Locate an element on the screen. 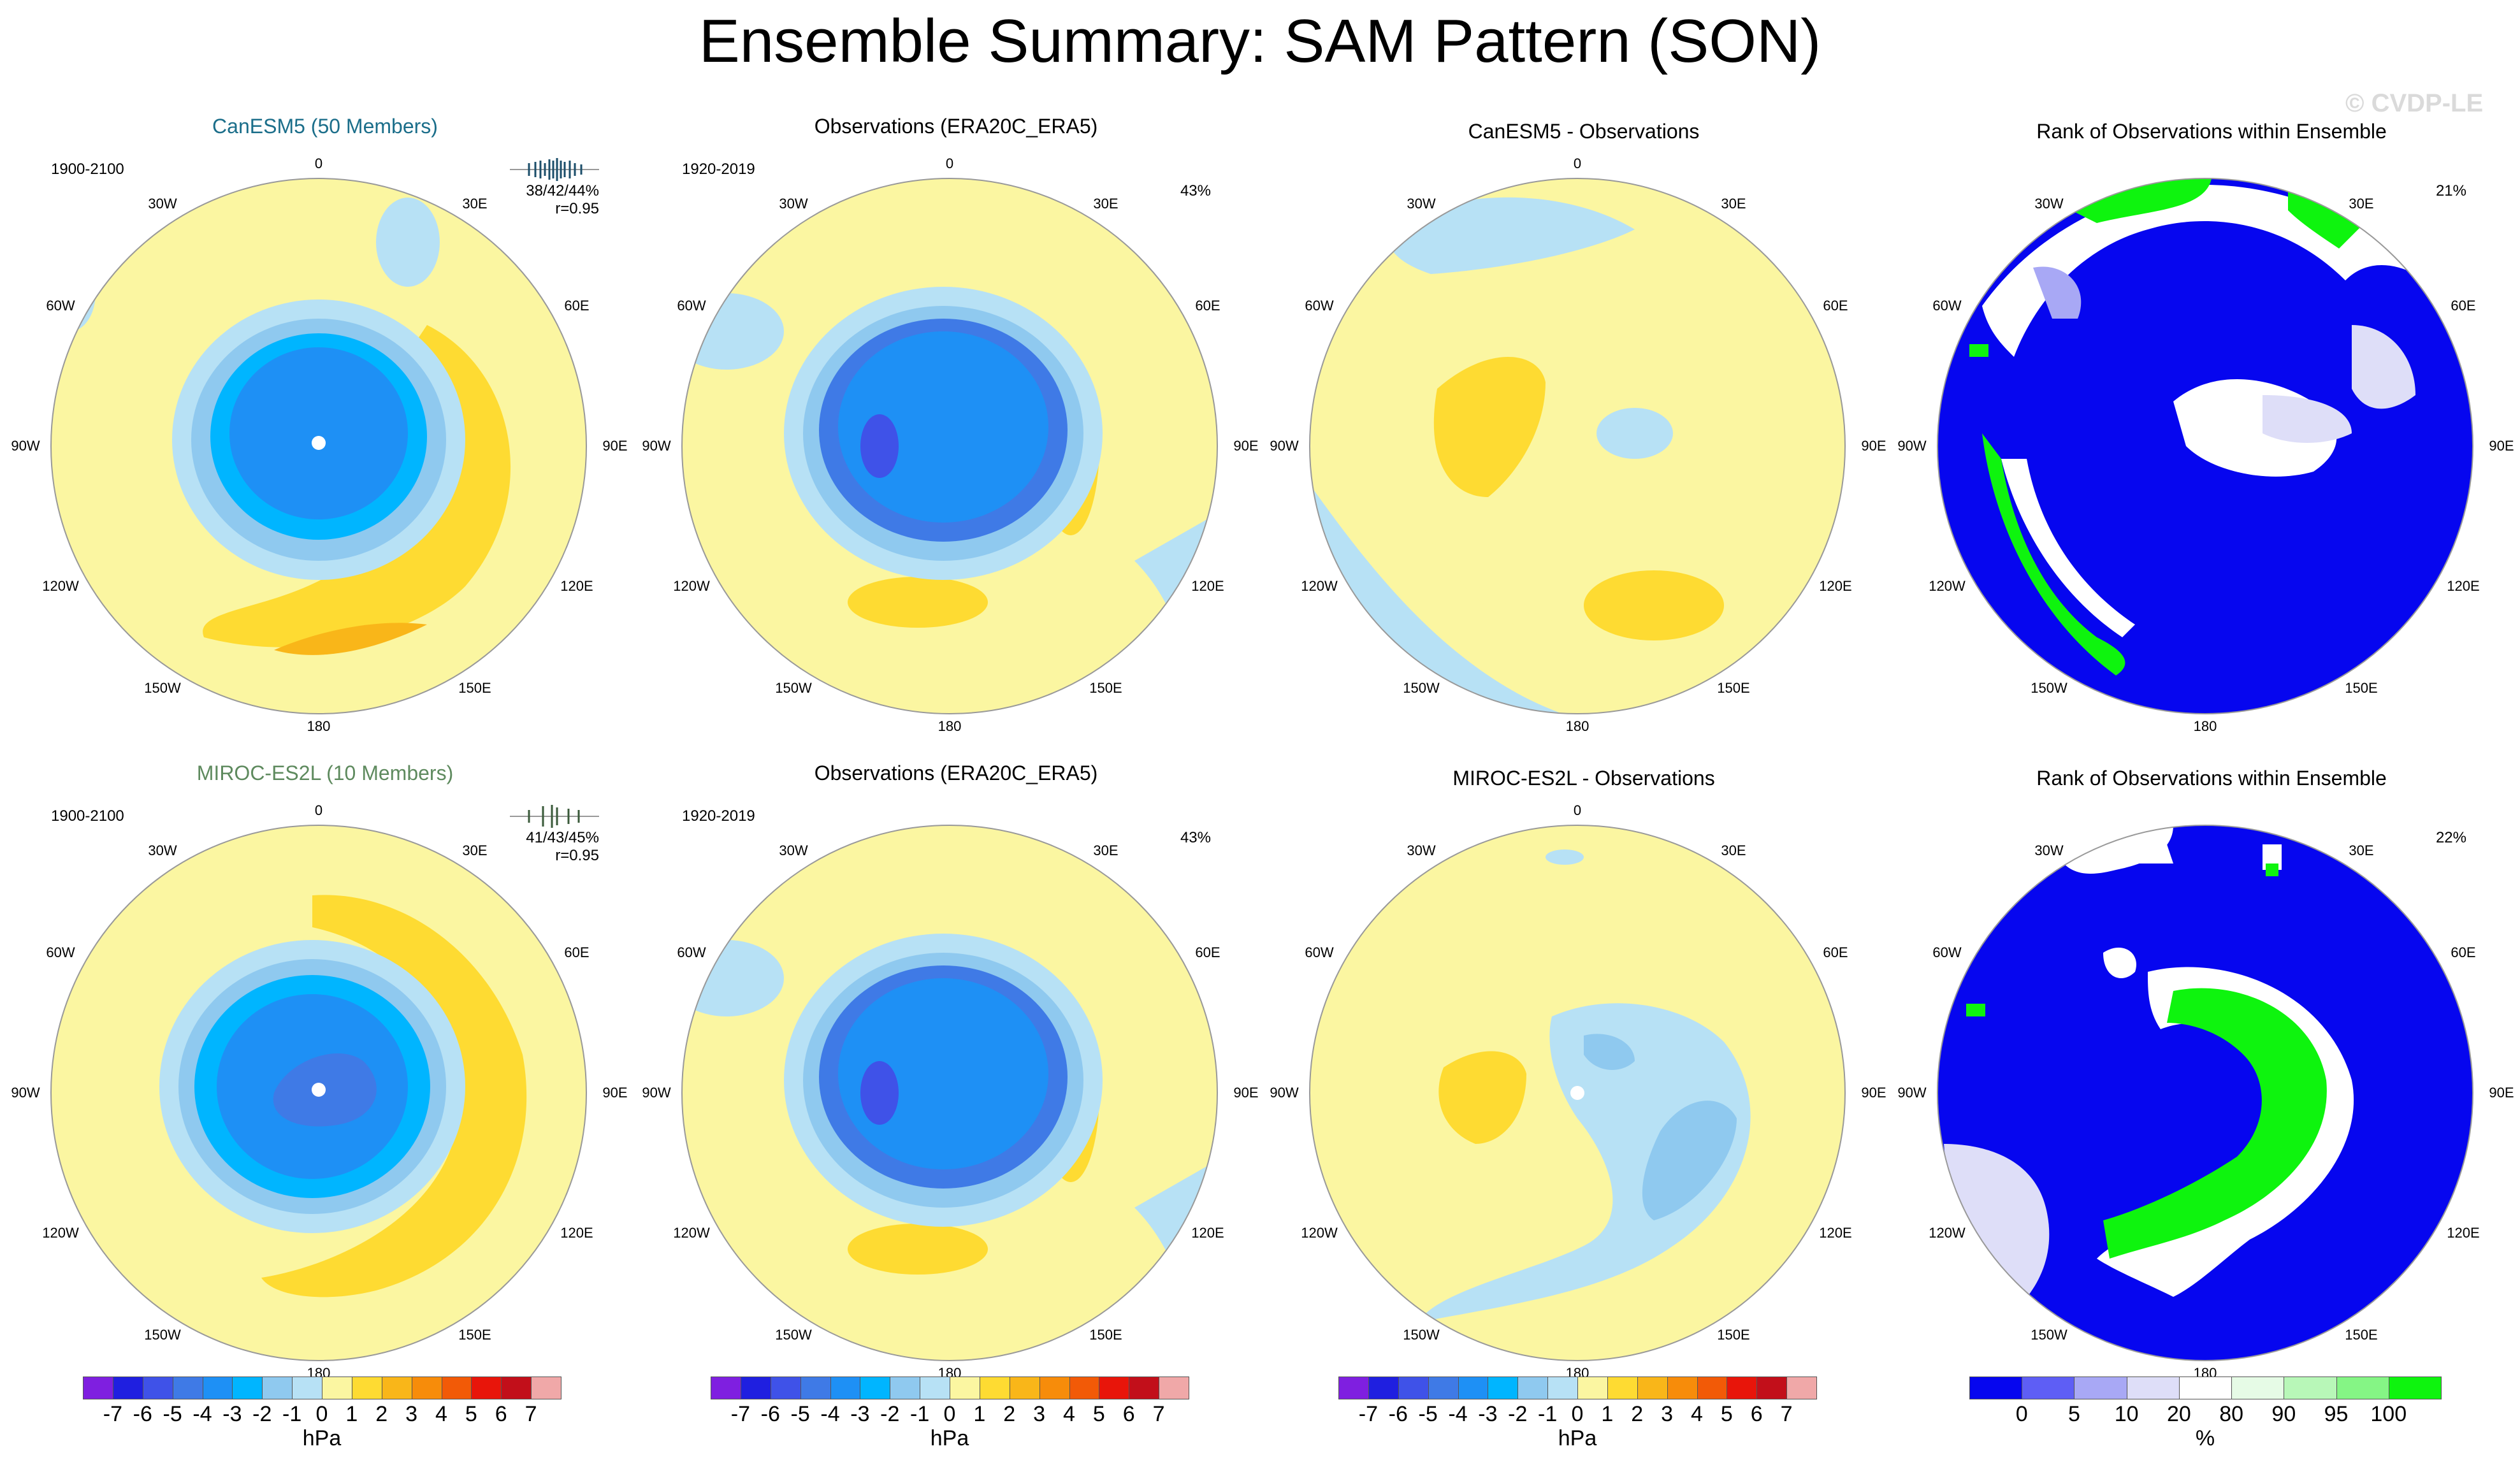 Image resolution: width=2520 pixels, height=1467 pixels. pattern-percent: 21% is located at coordinates (2450, 191).